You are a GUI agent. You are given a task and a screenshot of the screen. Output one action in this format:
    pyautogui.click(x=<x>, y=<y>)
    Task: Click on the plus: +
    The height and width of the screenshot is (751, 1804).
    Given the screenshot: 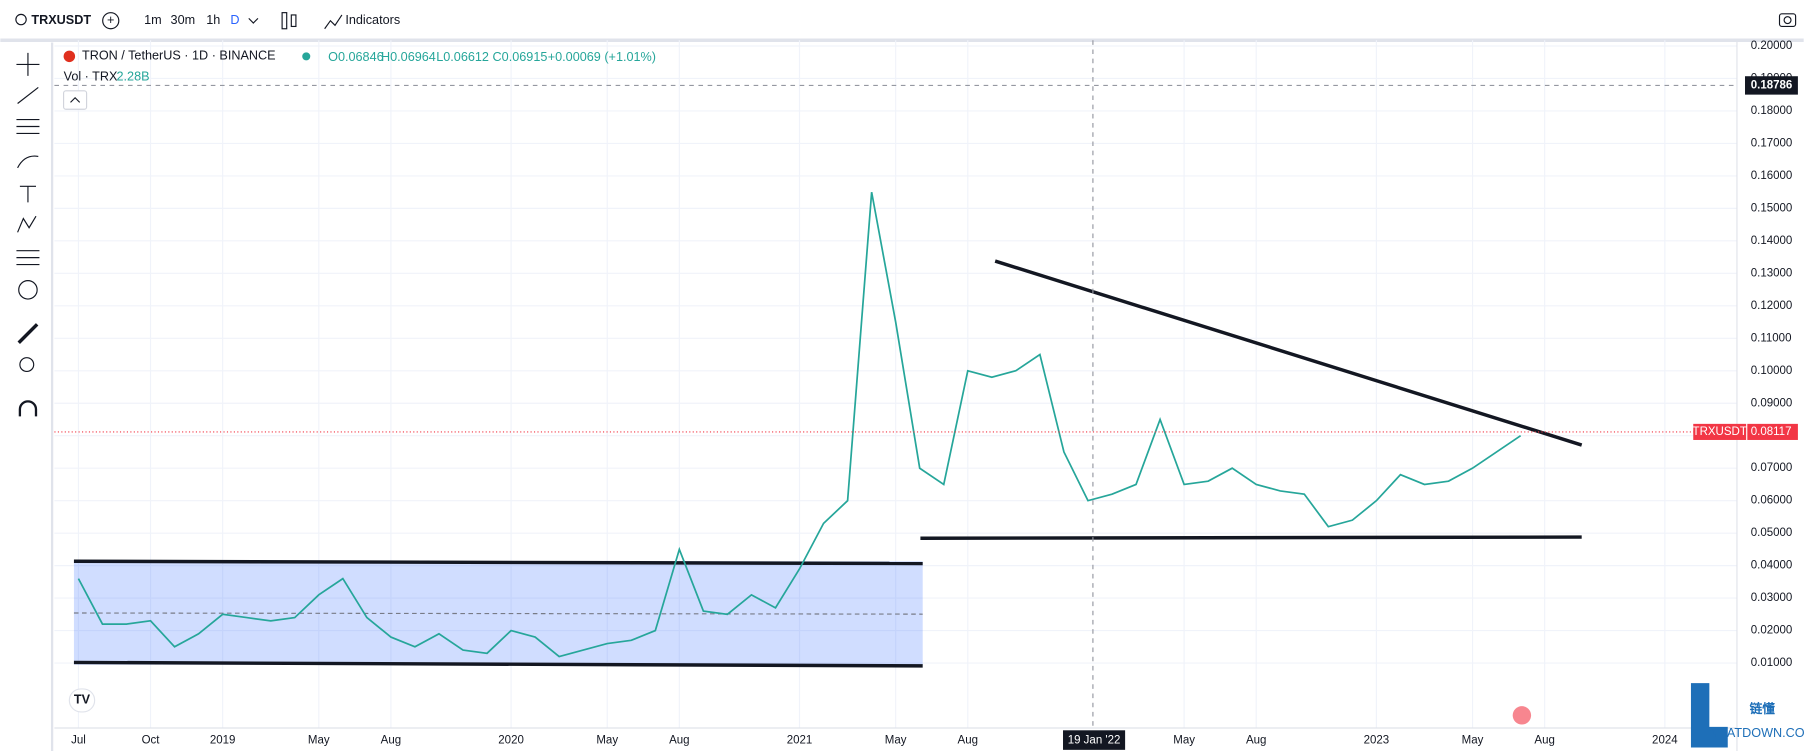 What is the action you would take?
    pyautogui.click(x=110, y=20)
    